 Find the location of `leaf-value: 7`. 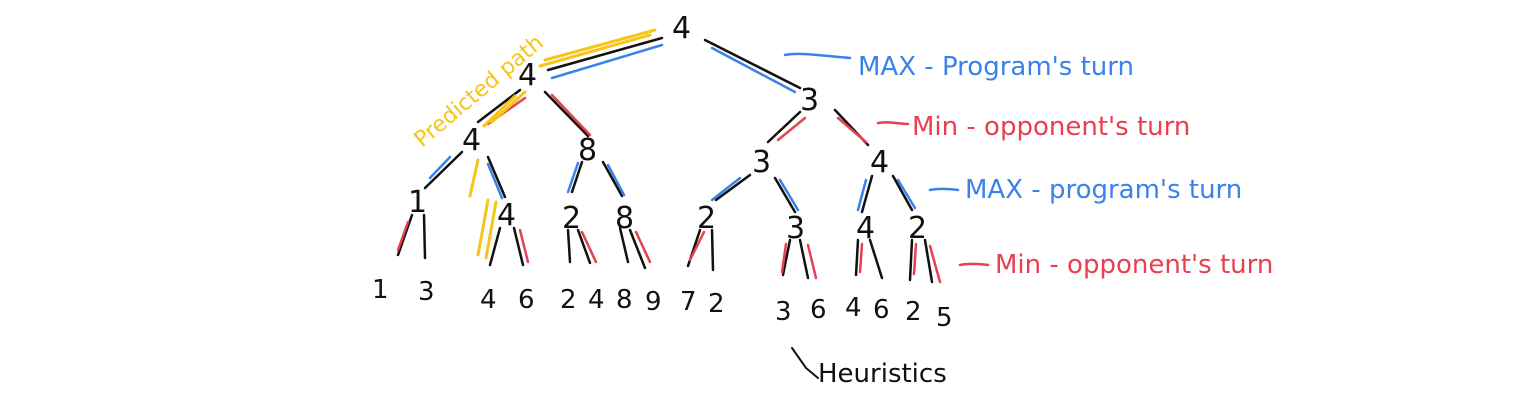

leaf-value: 7 is located at coordinates (688, 302).